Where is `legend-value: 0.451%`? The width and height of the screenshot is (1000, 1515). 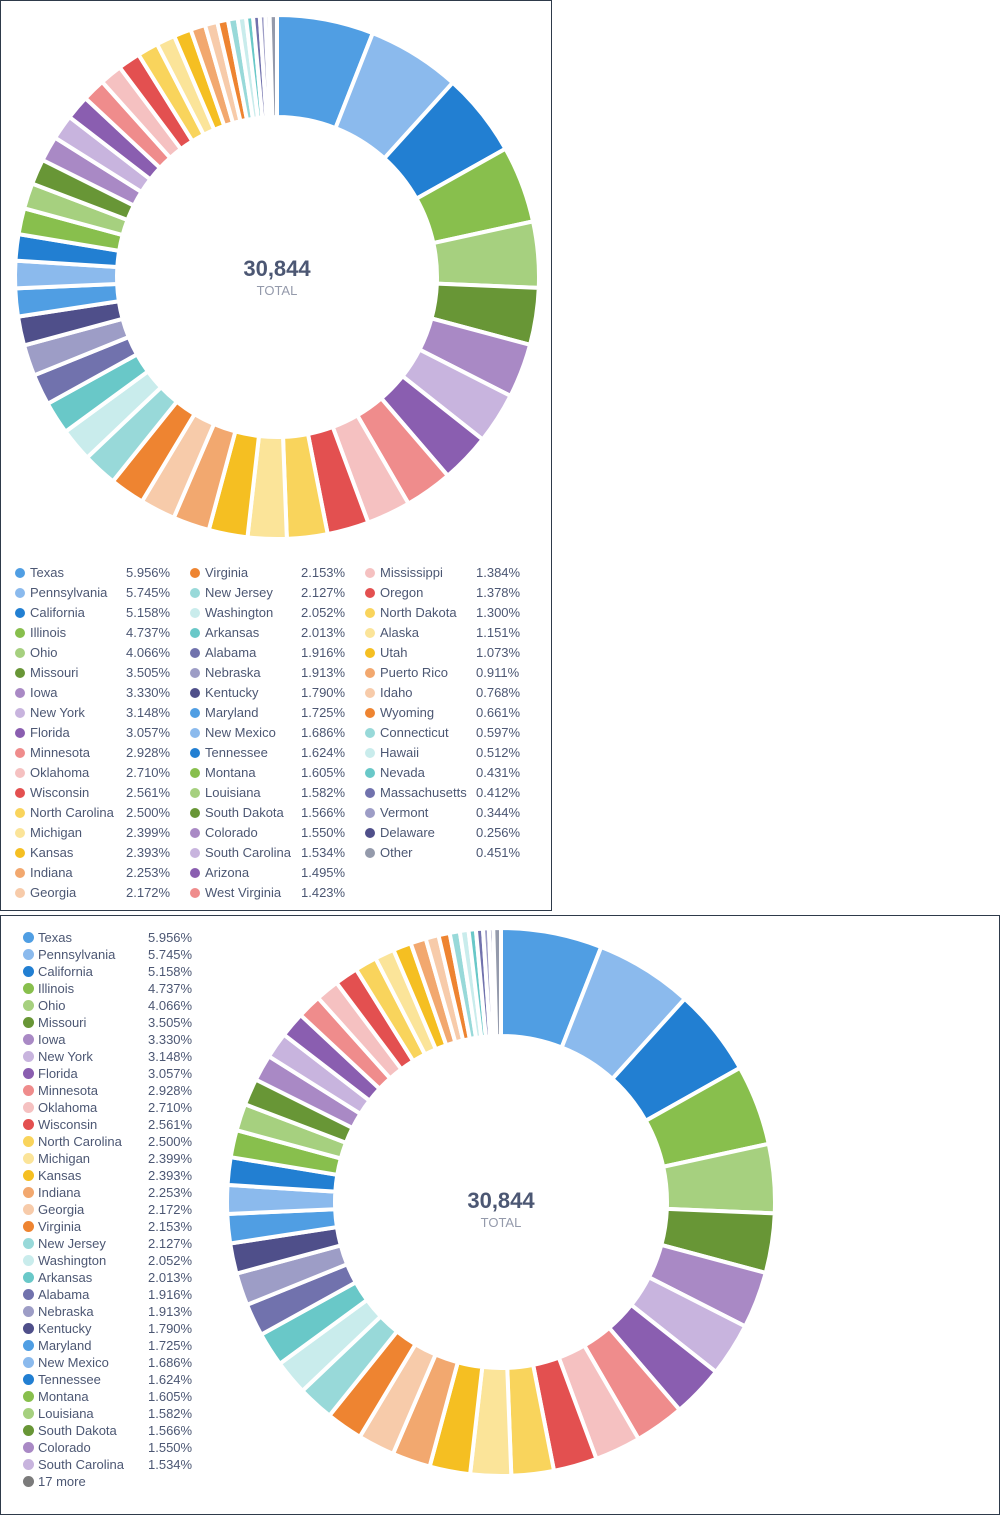
legend-value: 0.451% is located at coordinates (498, 852).